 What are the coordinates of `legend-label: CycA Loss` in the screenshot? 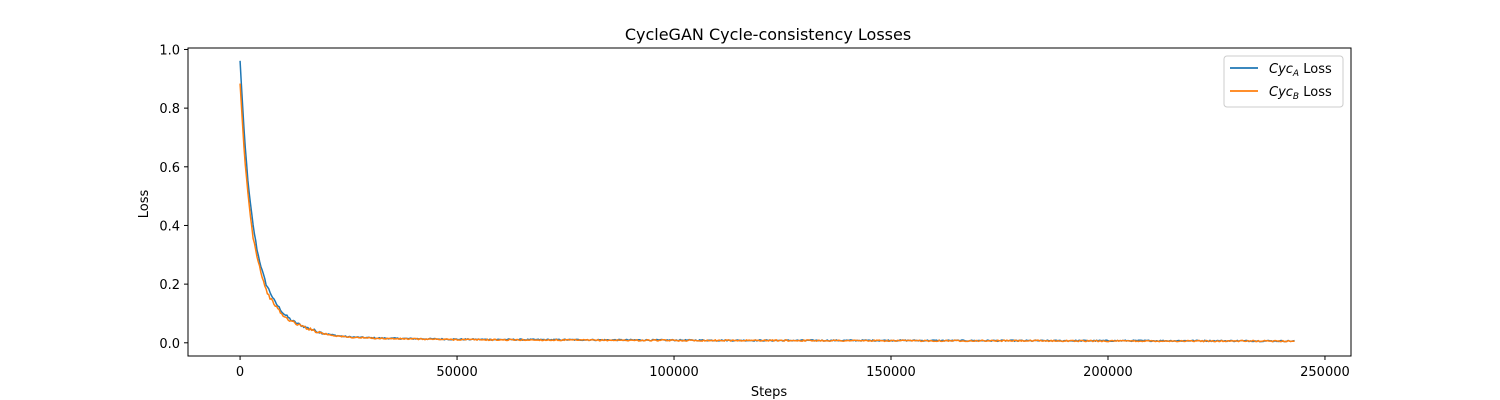 It's located at (1300, 70).